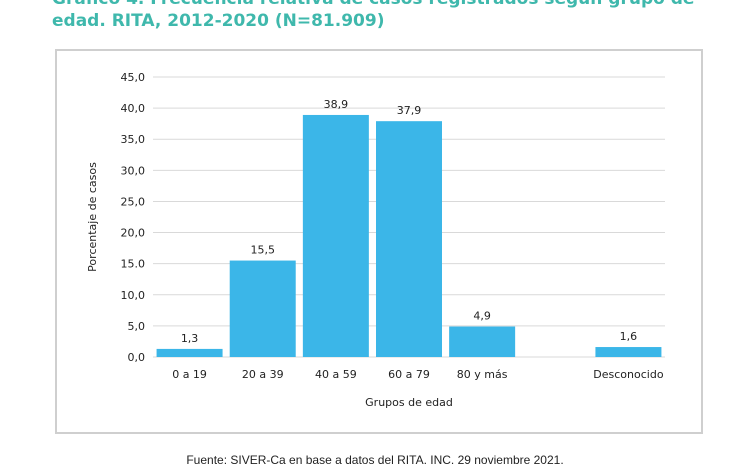 This screenshot has height=464, width=750. Describe the element at coordinates (137, 357) in the screenshot. I see `y-tick-label: 0,0` at that location.